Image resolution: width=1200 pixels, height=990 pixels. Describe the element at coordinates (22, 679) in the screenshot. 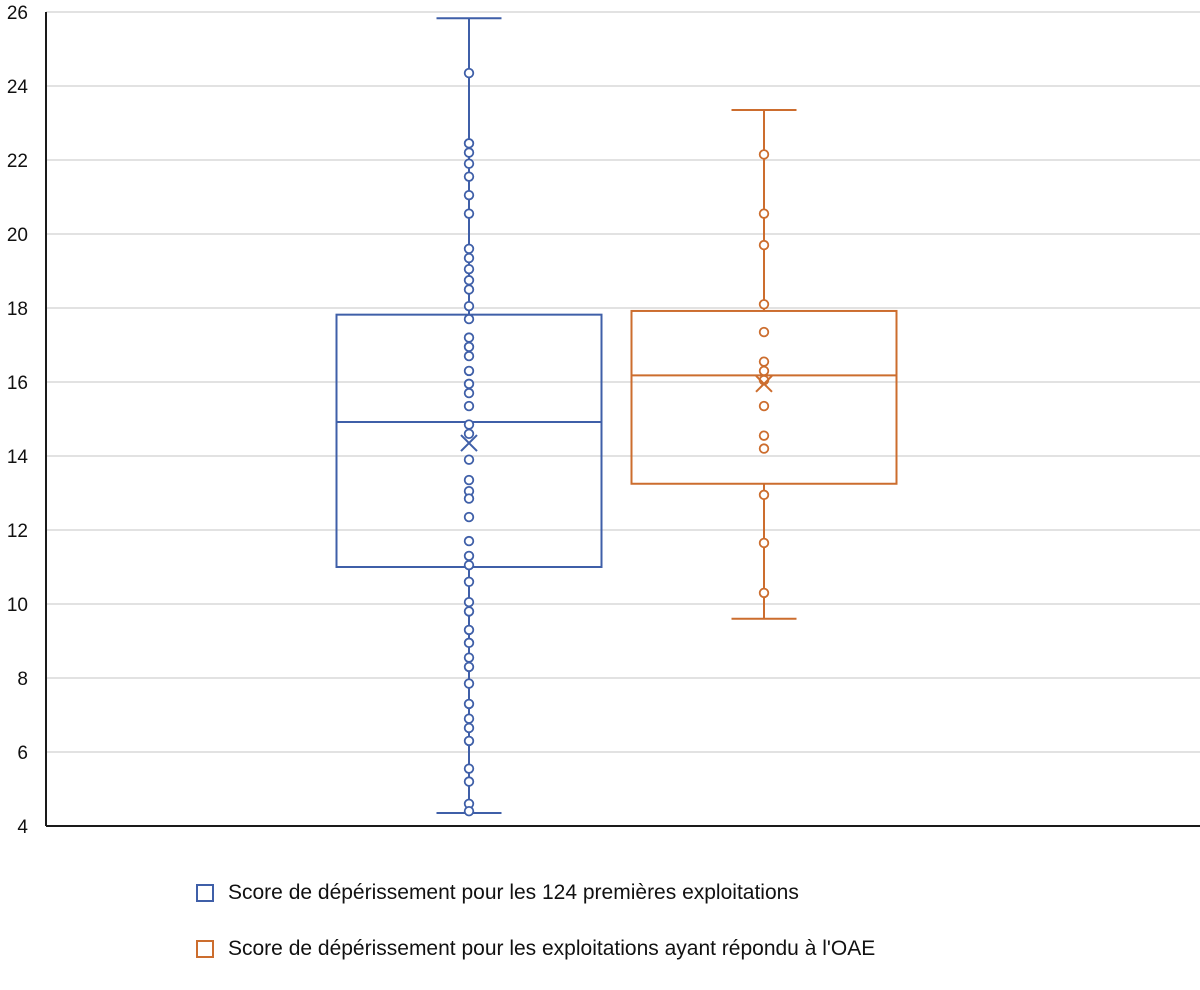

I see `y-tick-label-8: 8` at that location.